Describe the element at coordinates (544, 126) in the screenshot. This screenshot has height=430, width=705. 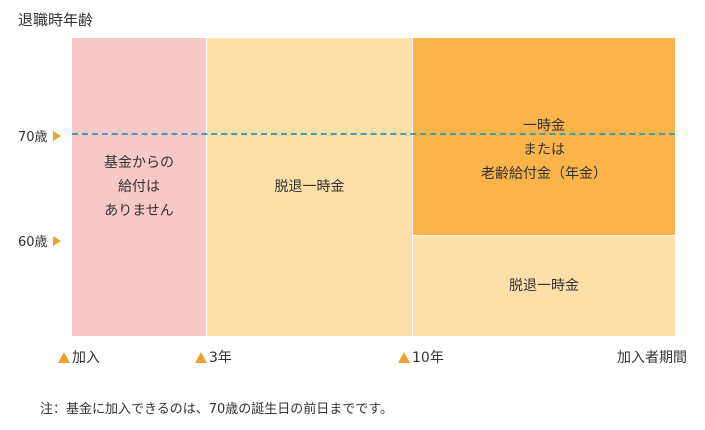
I see `lump-sum-line-1: 一時金` at that location.